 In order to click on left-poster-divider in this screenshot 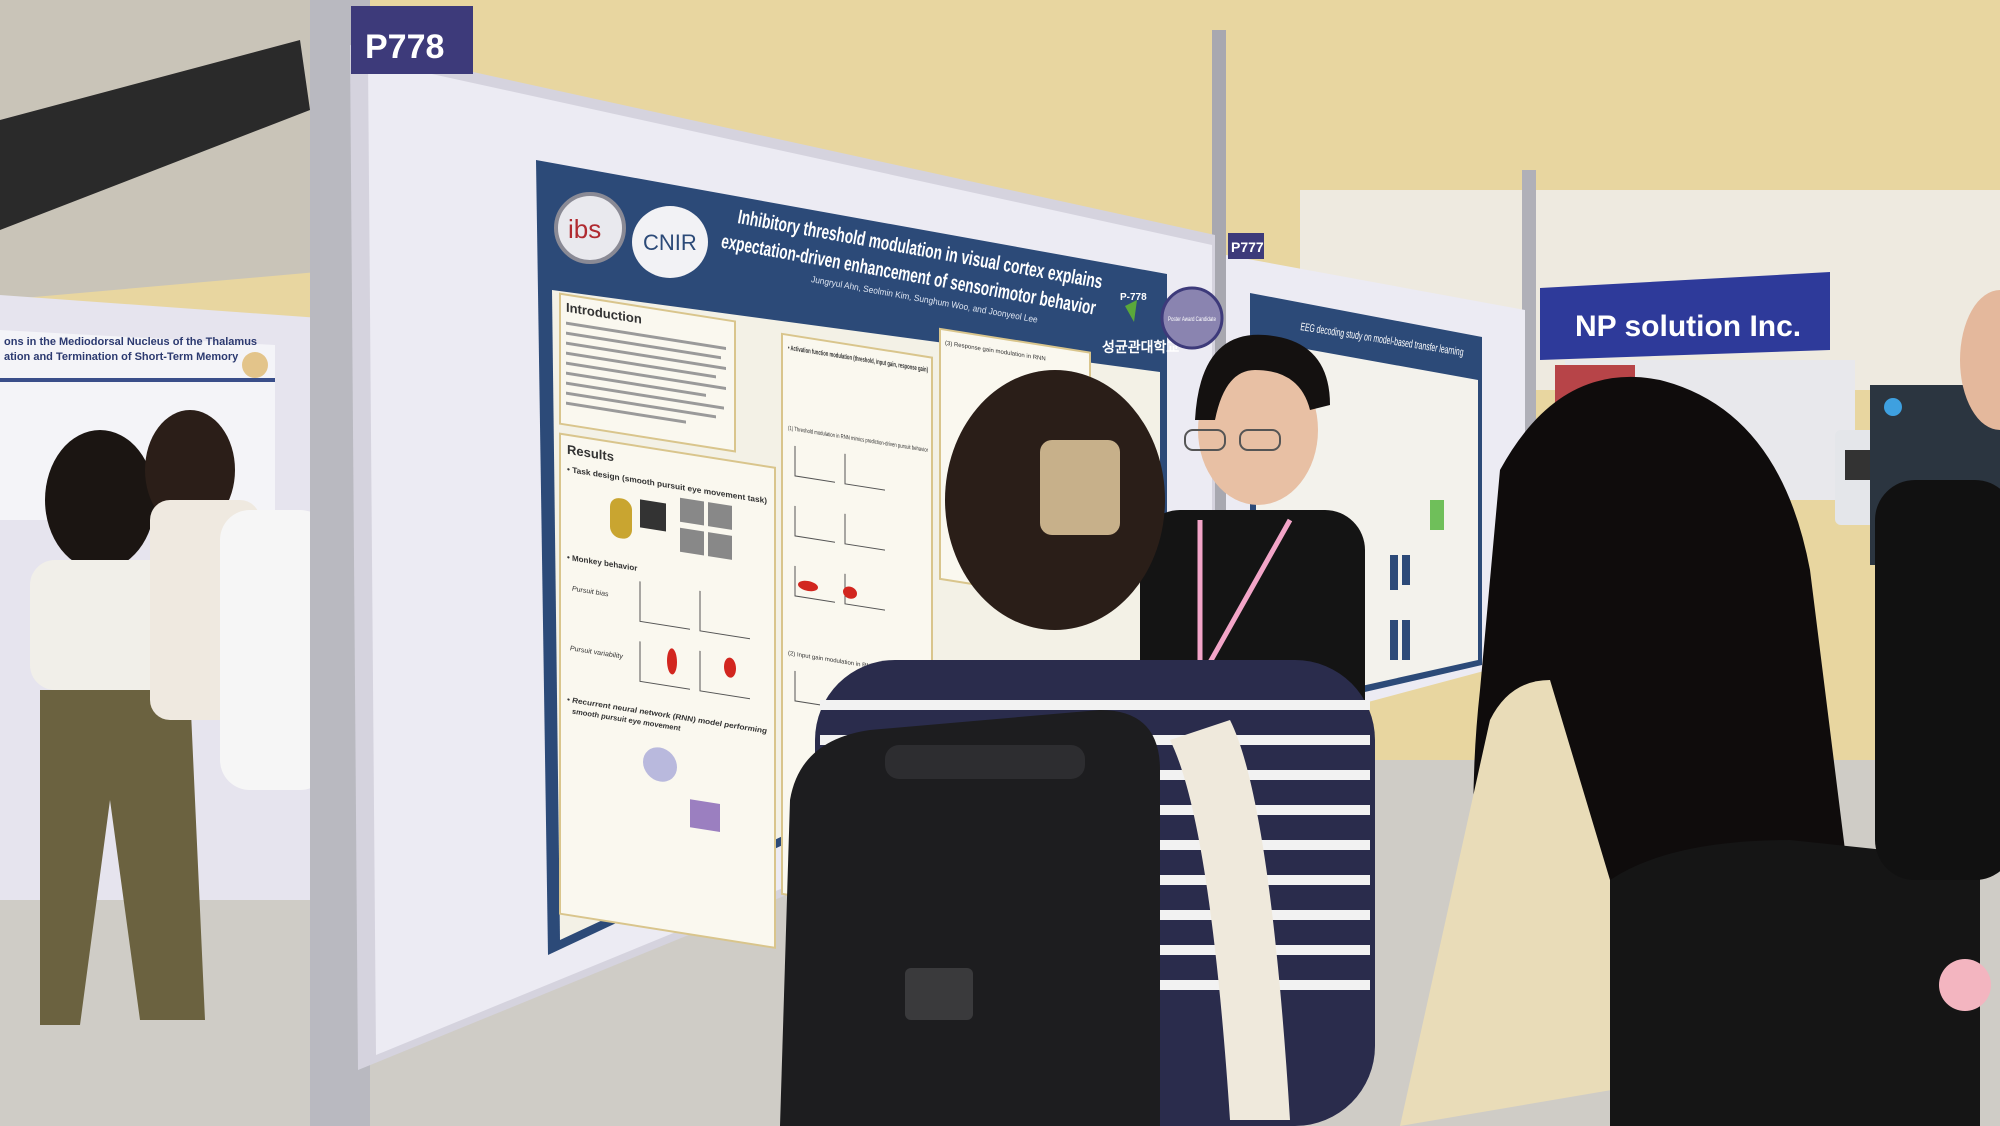, I will do `click(137, 380)`.